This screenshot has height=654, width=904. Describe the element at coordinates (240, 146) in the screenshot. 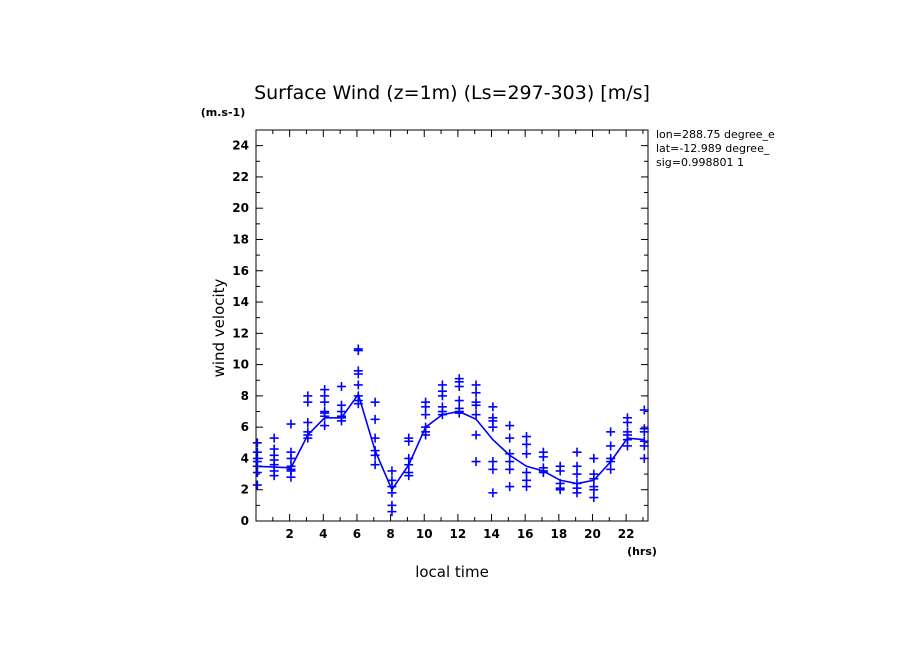

I see `y-tick-label: 24` at that location.